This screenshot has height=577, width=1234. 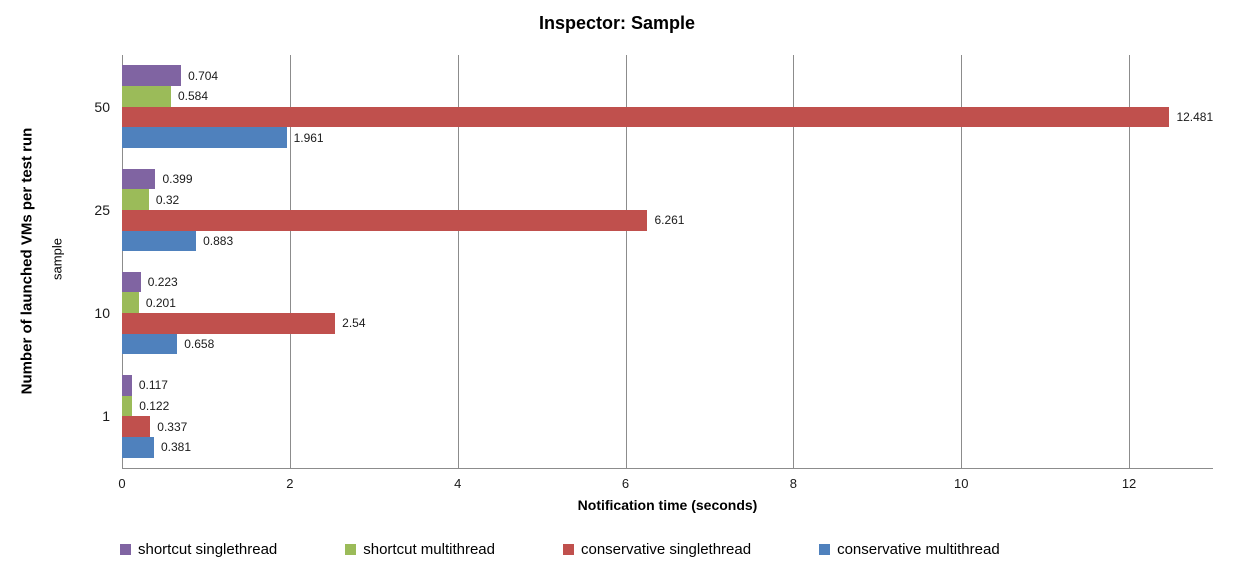 What do you see at coordinates (177, 178) in the screenshot?
I see `bar-value-label: 0.399` at bounding box center [177, 178].